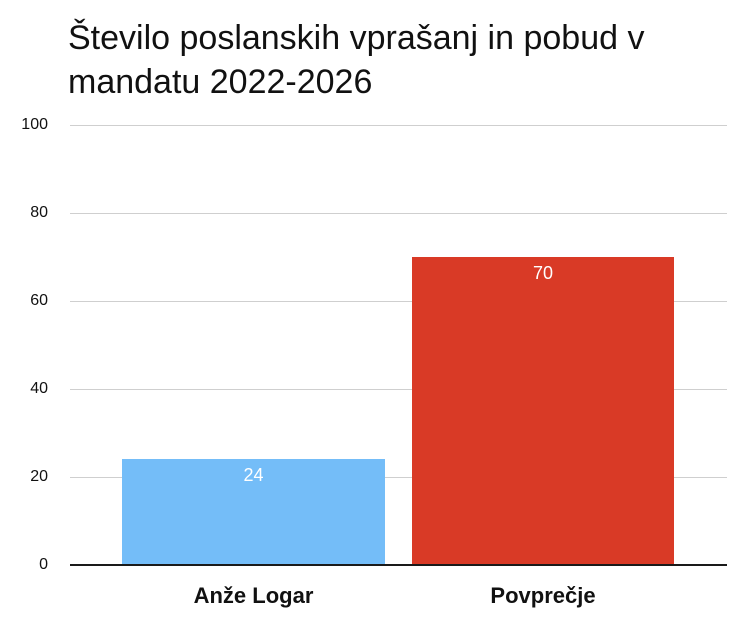 The width and height of the screenshot is (750, 635). I want to click on x-label-anze-logar: Anže Logar, so click(253, 595).